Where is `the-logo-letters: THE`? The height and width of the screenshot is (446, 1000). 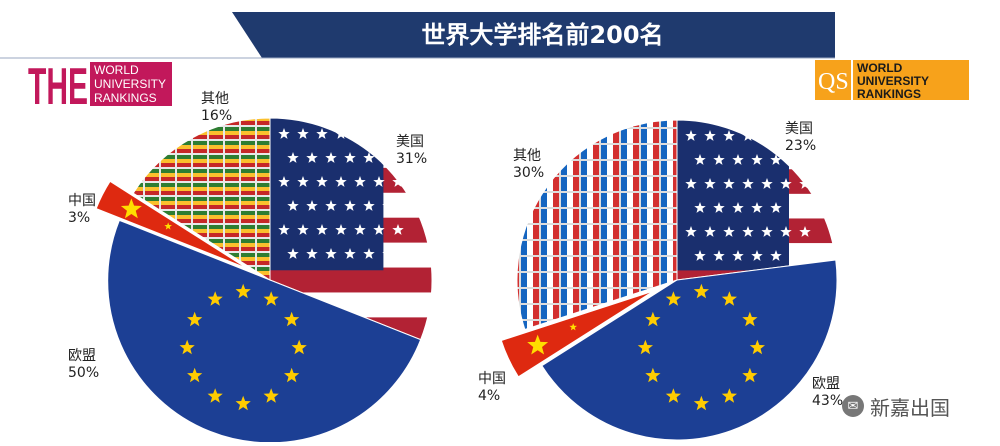
the-logo-letters: THE is located at coordinates (58, 84).